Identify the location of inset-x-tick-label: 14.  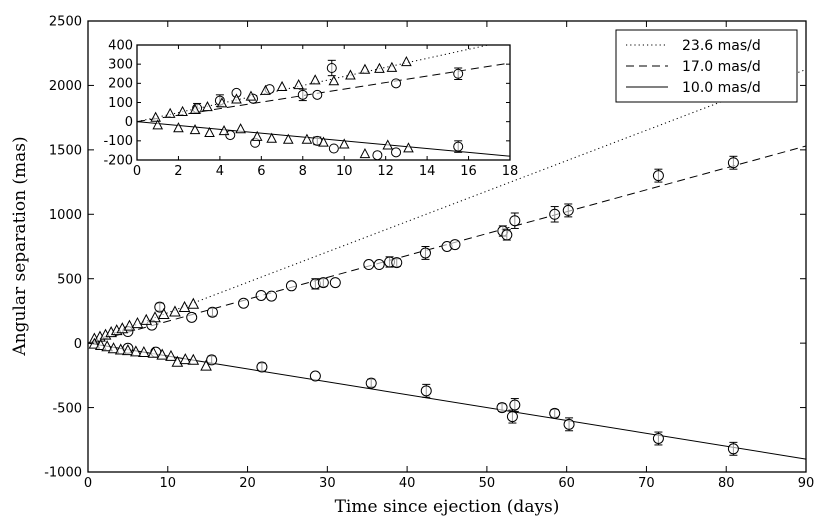
(427, 171).